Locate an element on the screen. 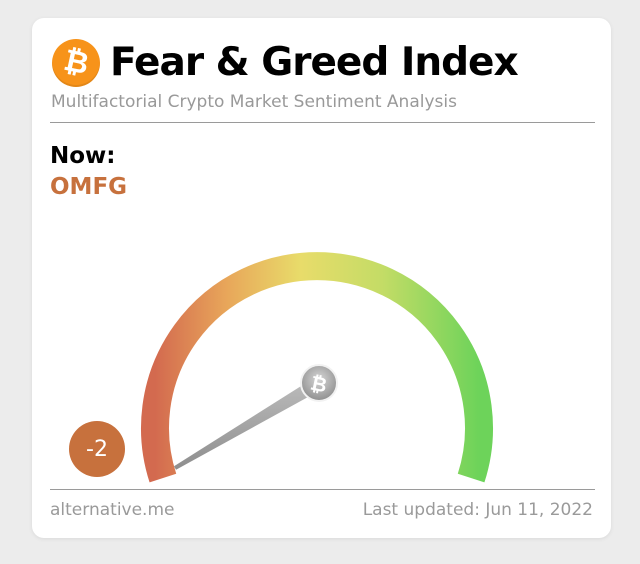 This screenshot has height=564, width=640. gauge-hub is located at coordinates (319, 383).